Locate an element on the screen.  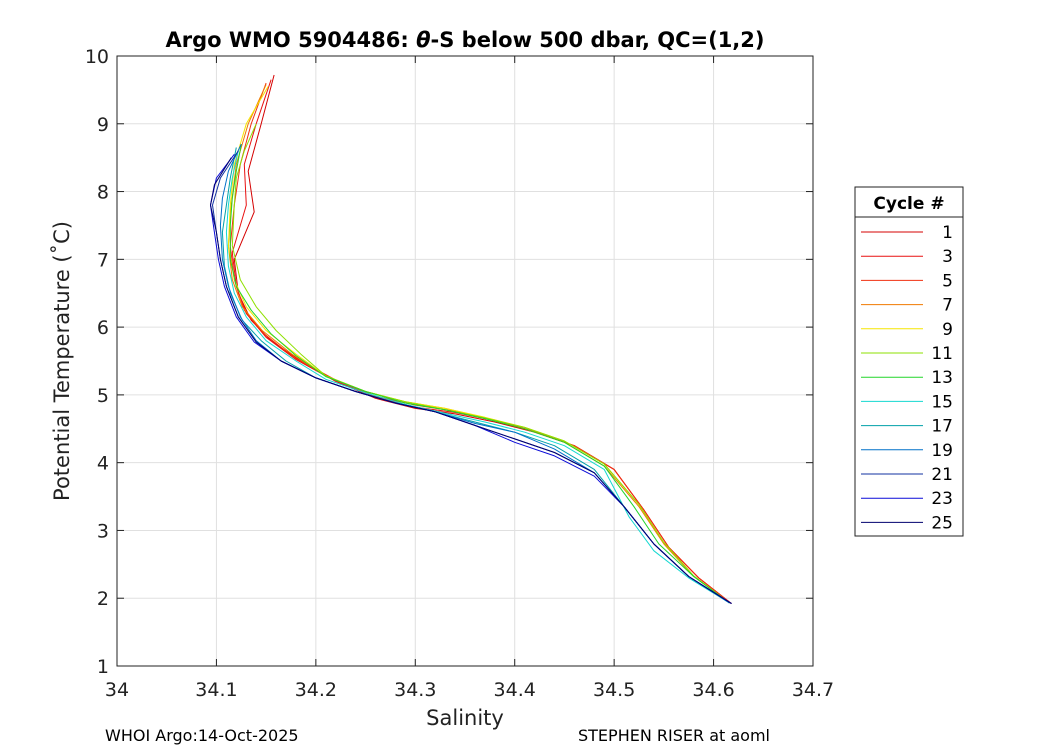
x-tick-label: 34.1 is located at coordinates (216, 690).